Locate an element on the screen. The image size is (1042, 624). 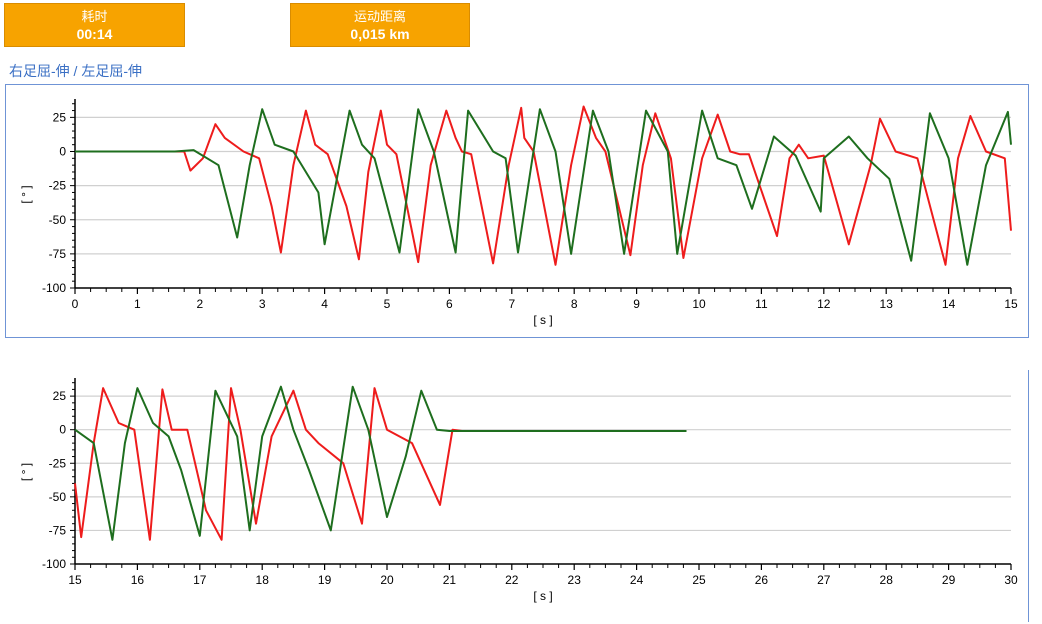
elapsed-time-value: 00:14 is located at coordinates (94, 34).